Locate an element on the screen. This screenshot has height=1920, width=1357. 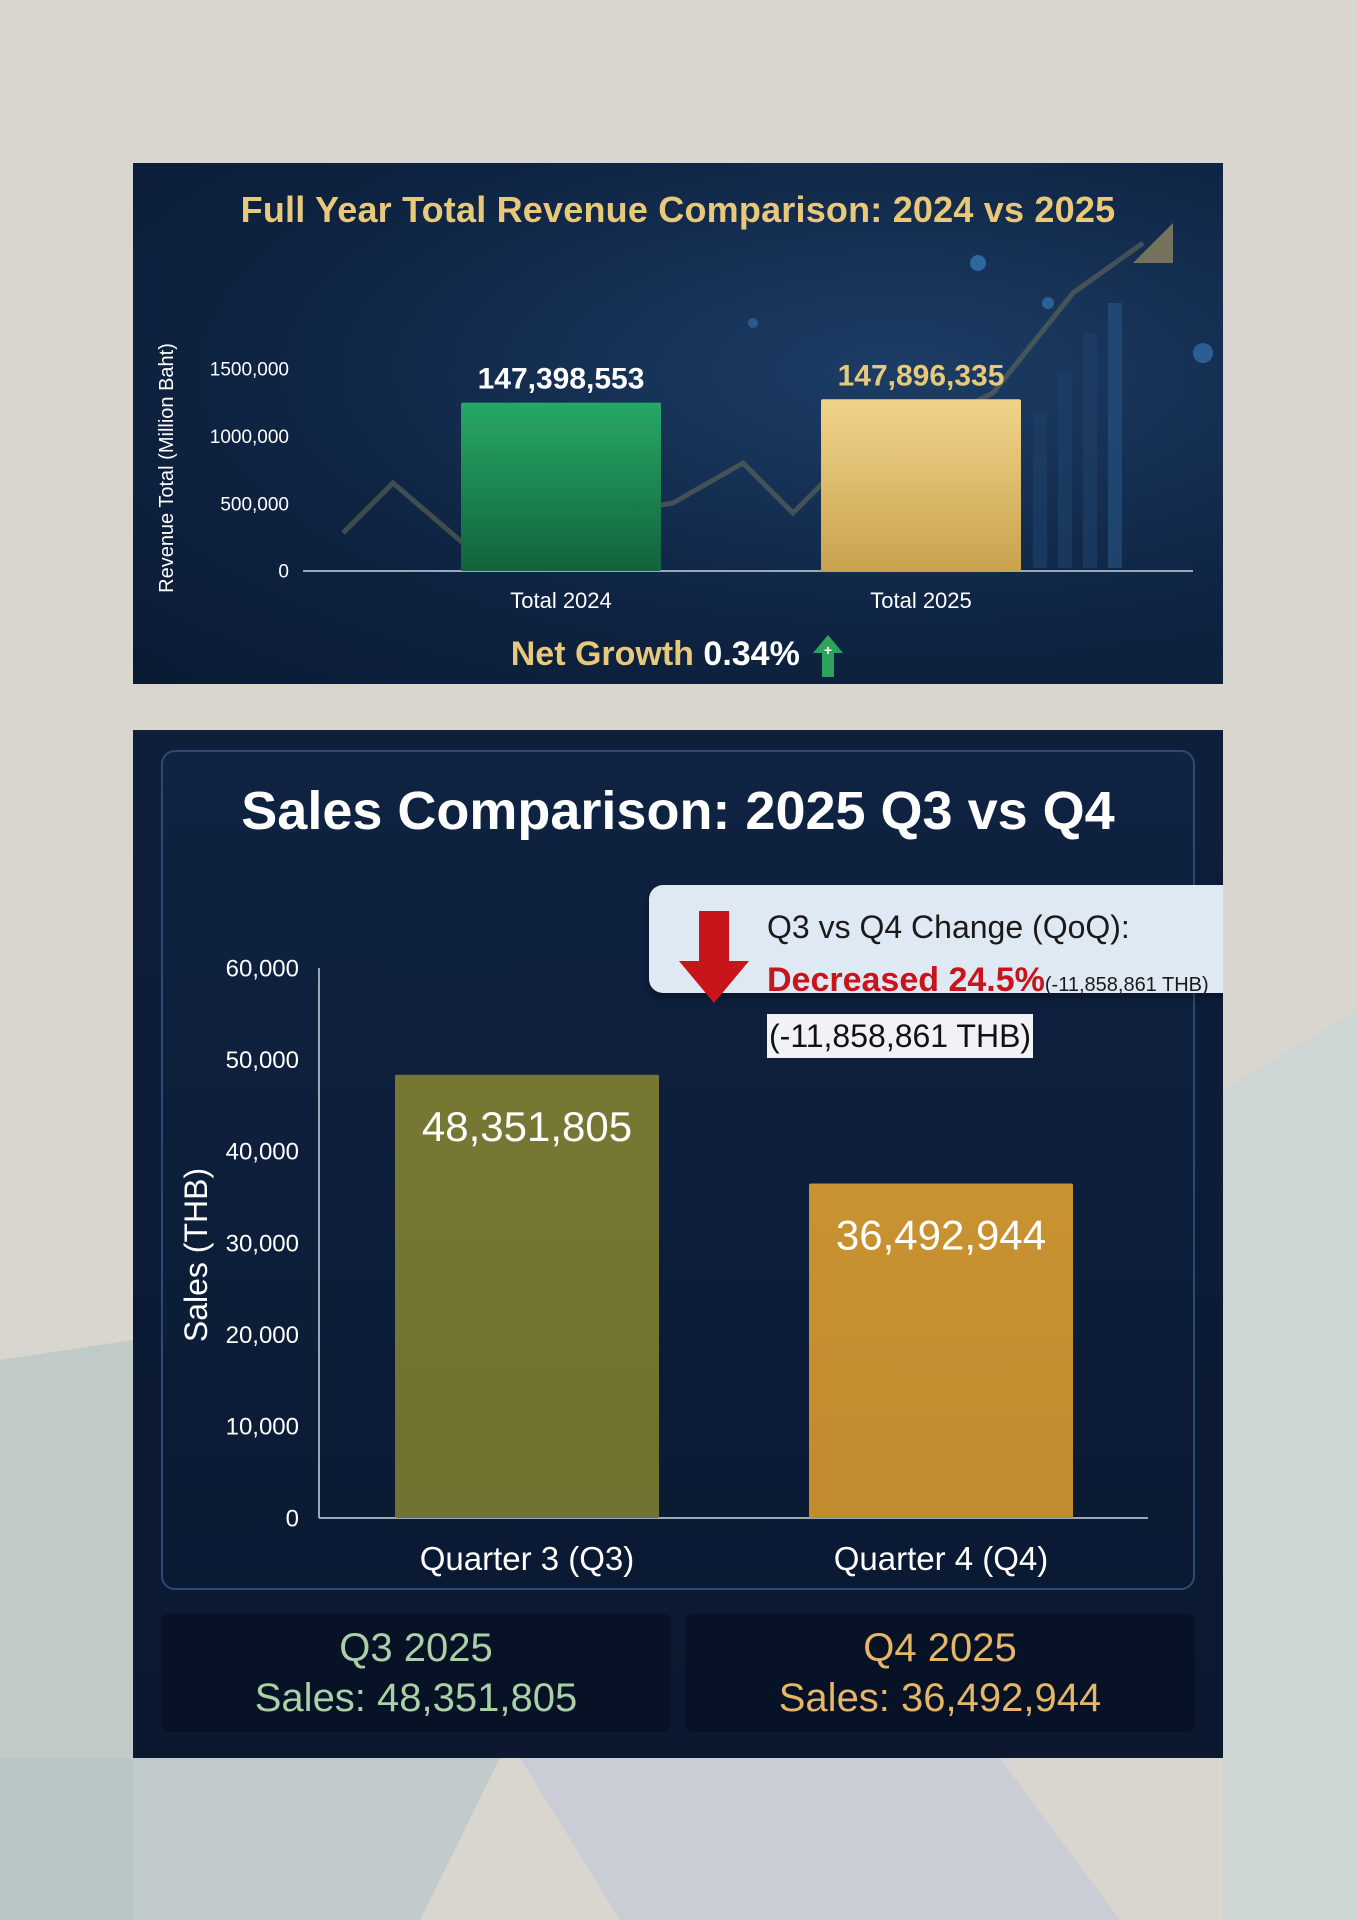
bar-data-label: 147,398,553 is located at coordinates (561, 379).